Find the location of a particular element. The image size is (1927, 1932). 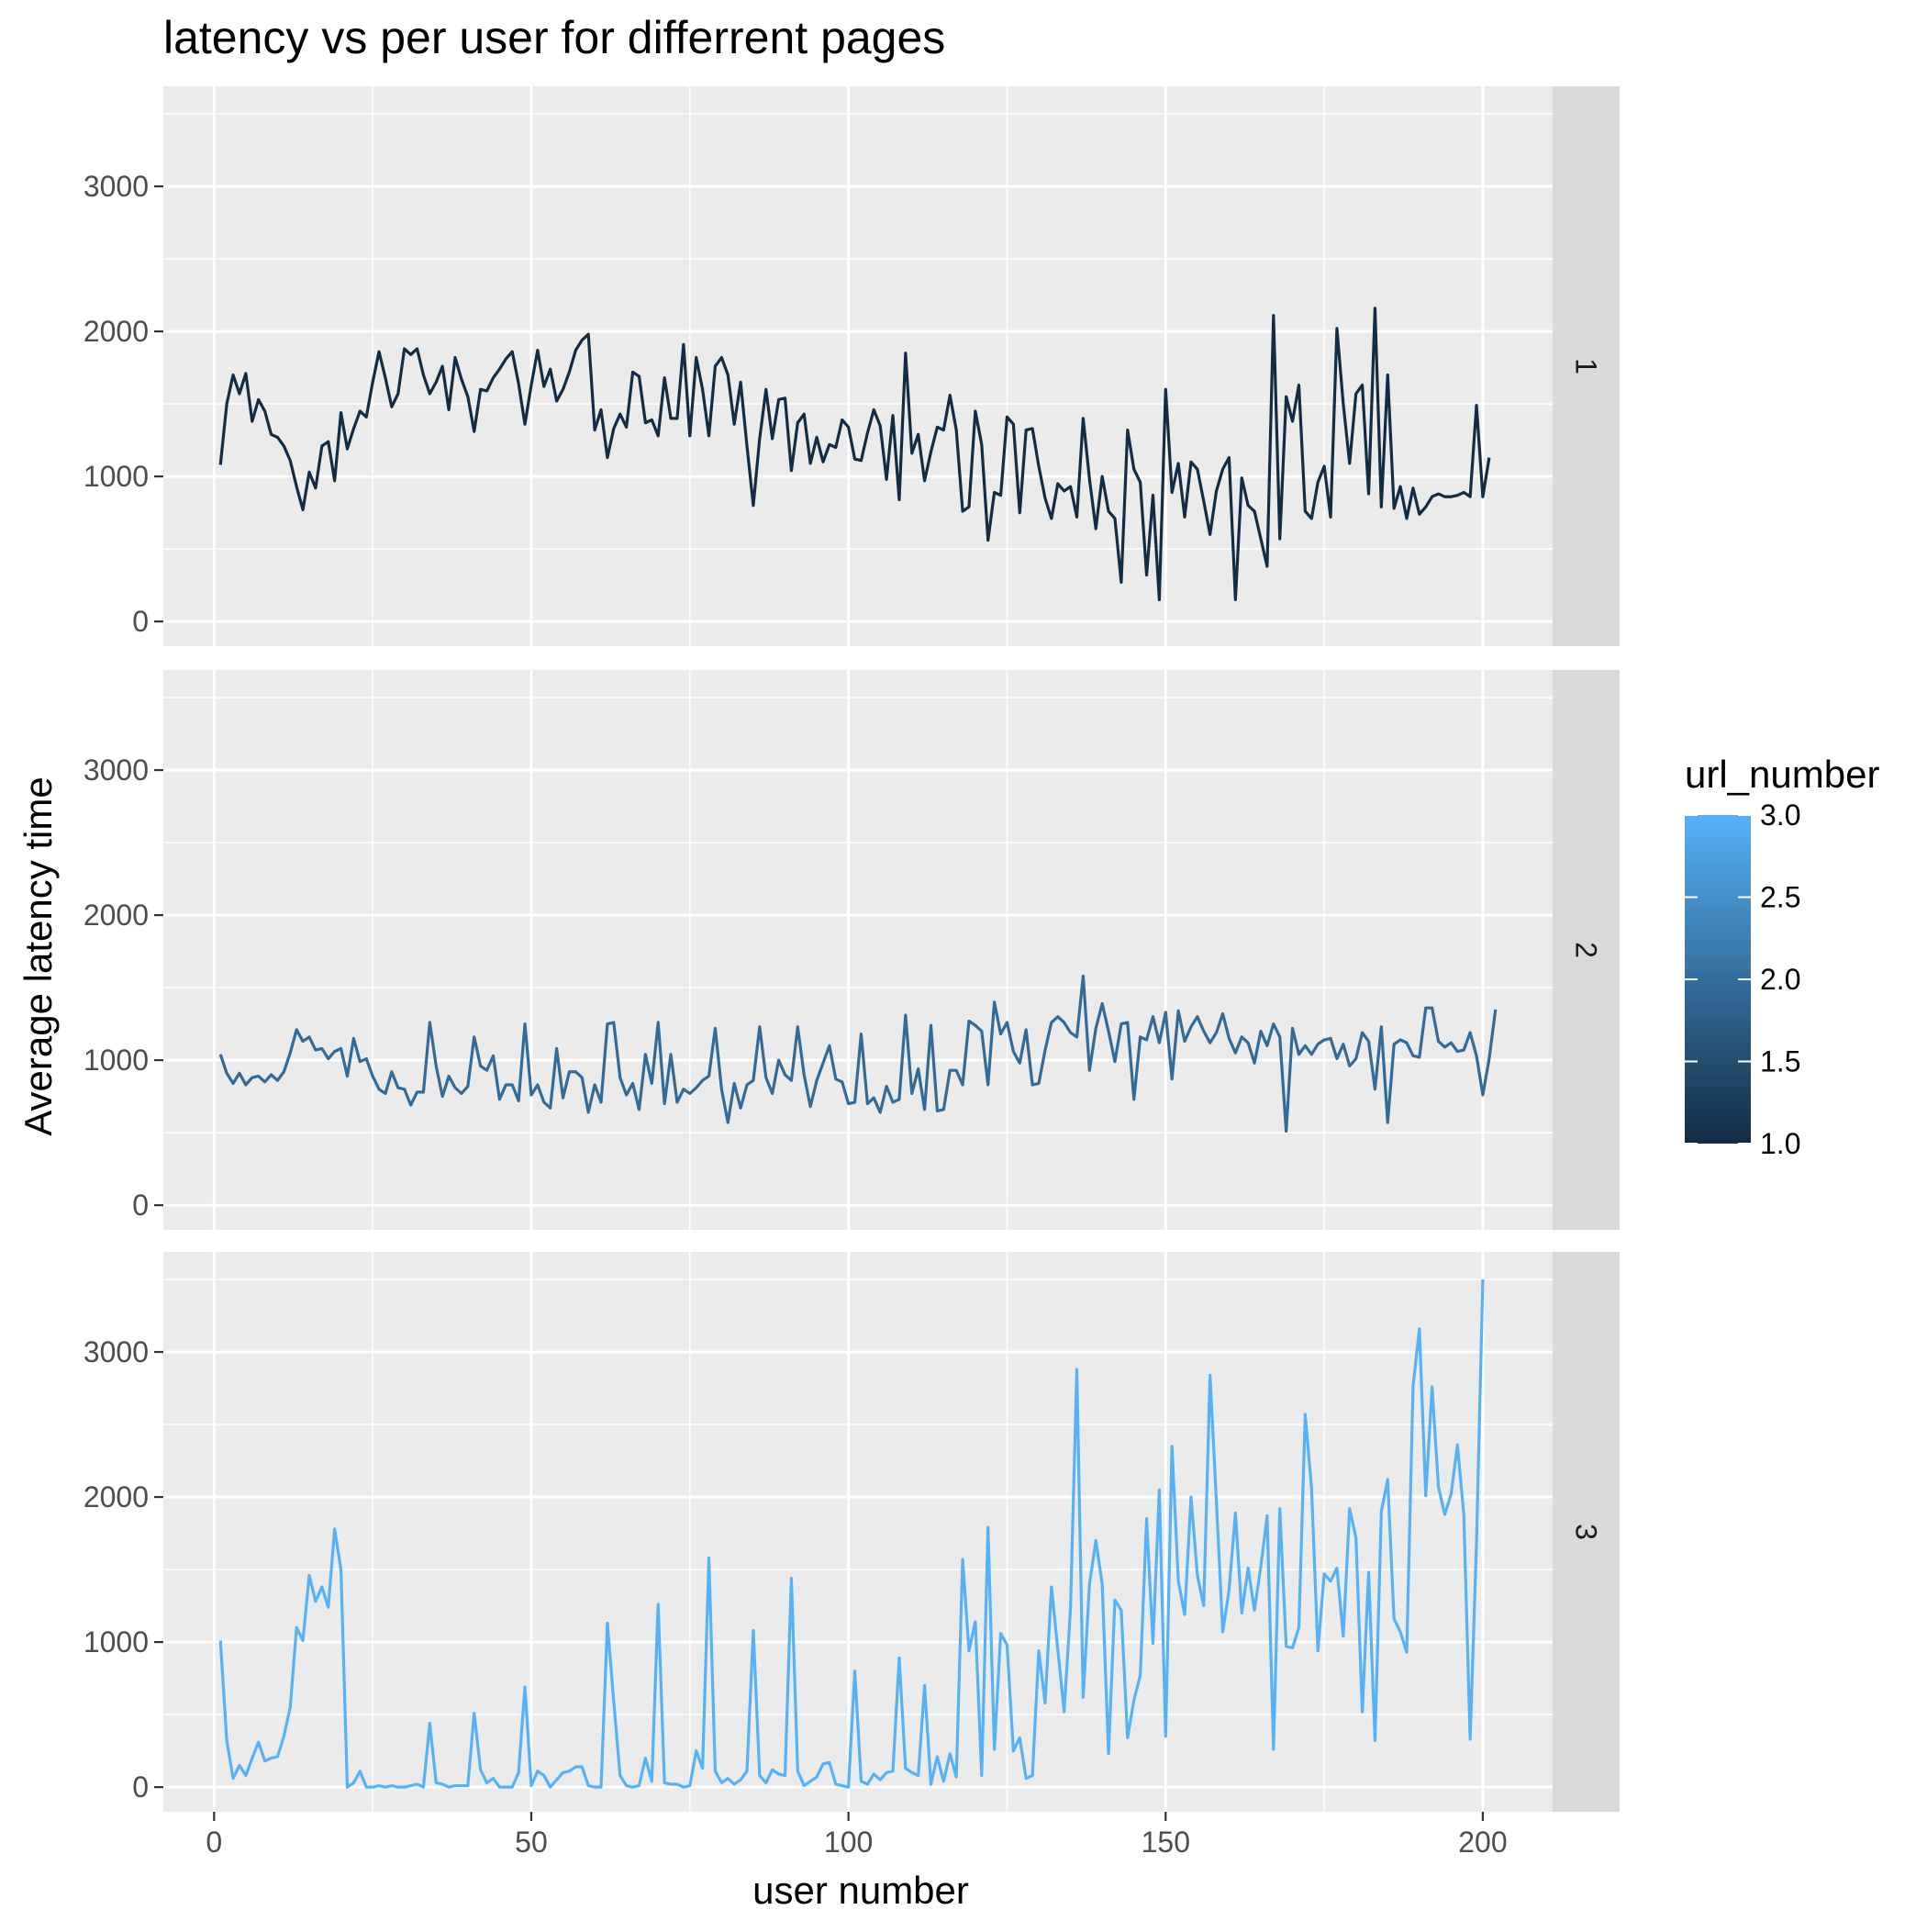

x-tick-label: 50 is located at coordinates (531, 1842).